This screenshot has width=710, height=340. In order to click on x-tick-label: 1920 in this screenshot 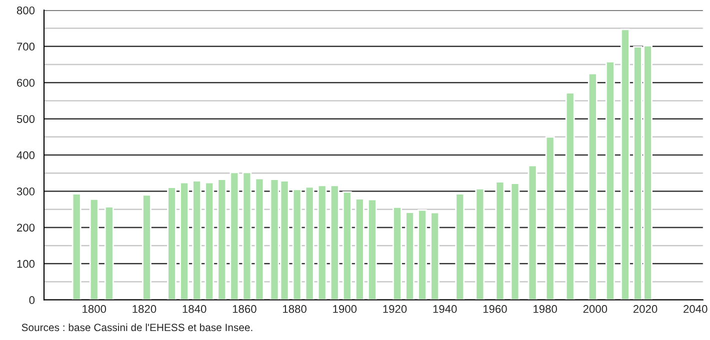, I will do `click(395, 309)`.